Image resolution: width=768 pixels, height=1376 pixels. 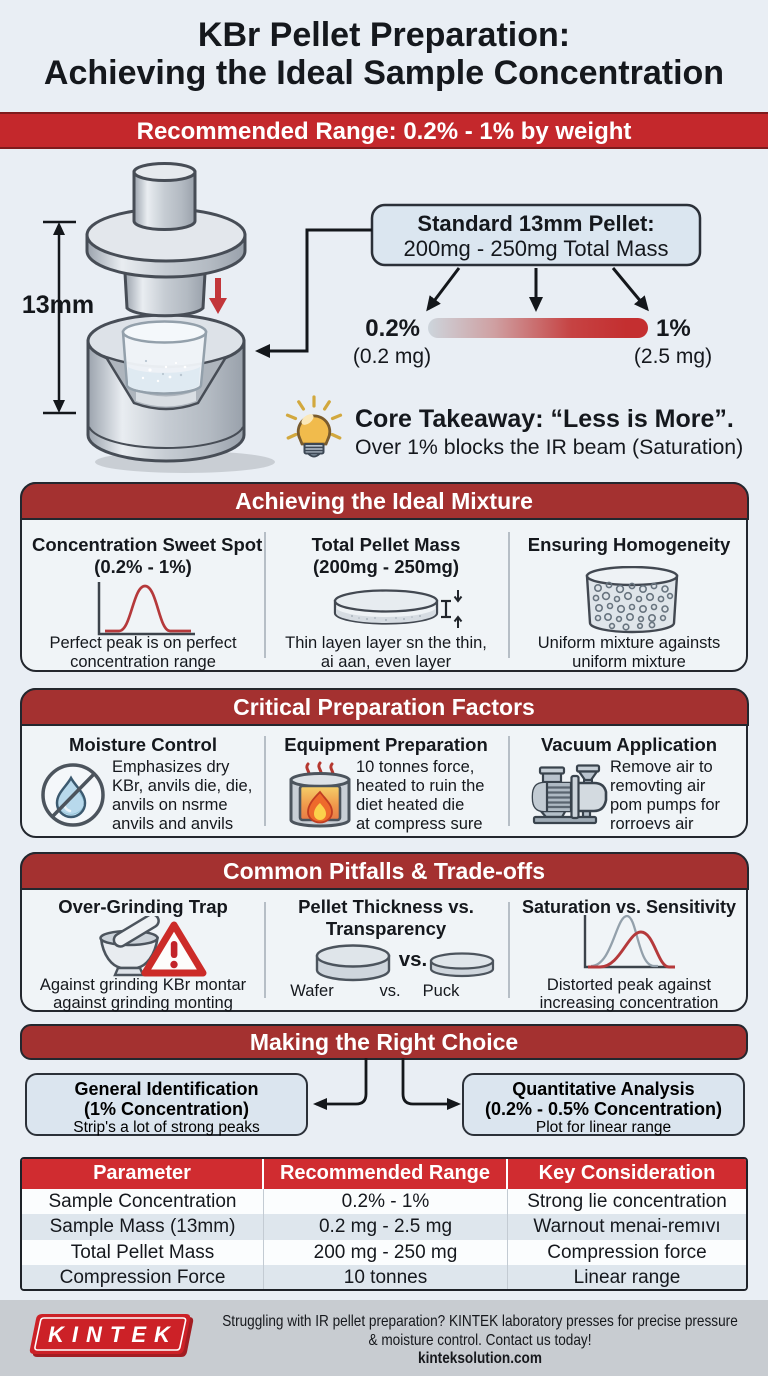 I want to click on svg-text: KINTEK, so click(x=113, y=1334).